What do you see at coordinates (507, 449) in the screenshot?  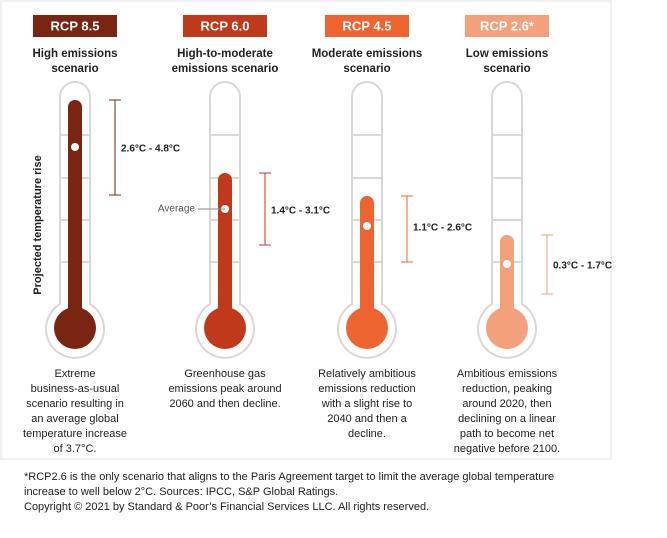 I see `scenario-description: negative before 2100.` at bounding box center [507, 449].